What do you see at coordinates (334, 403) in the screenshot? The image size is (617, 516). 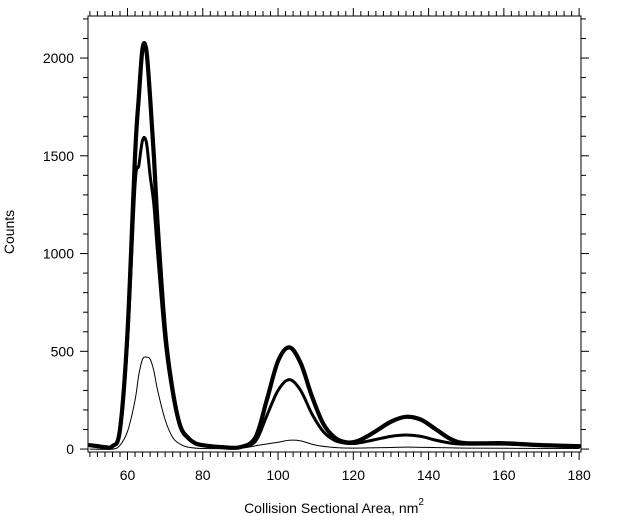 I see `series-line-thin` at bounding box center [334, 403].